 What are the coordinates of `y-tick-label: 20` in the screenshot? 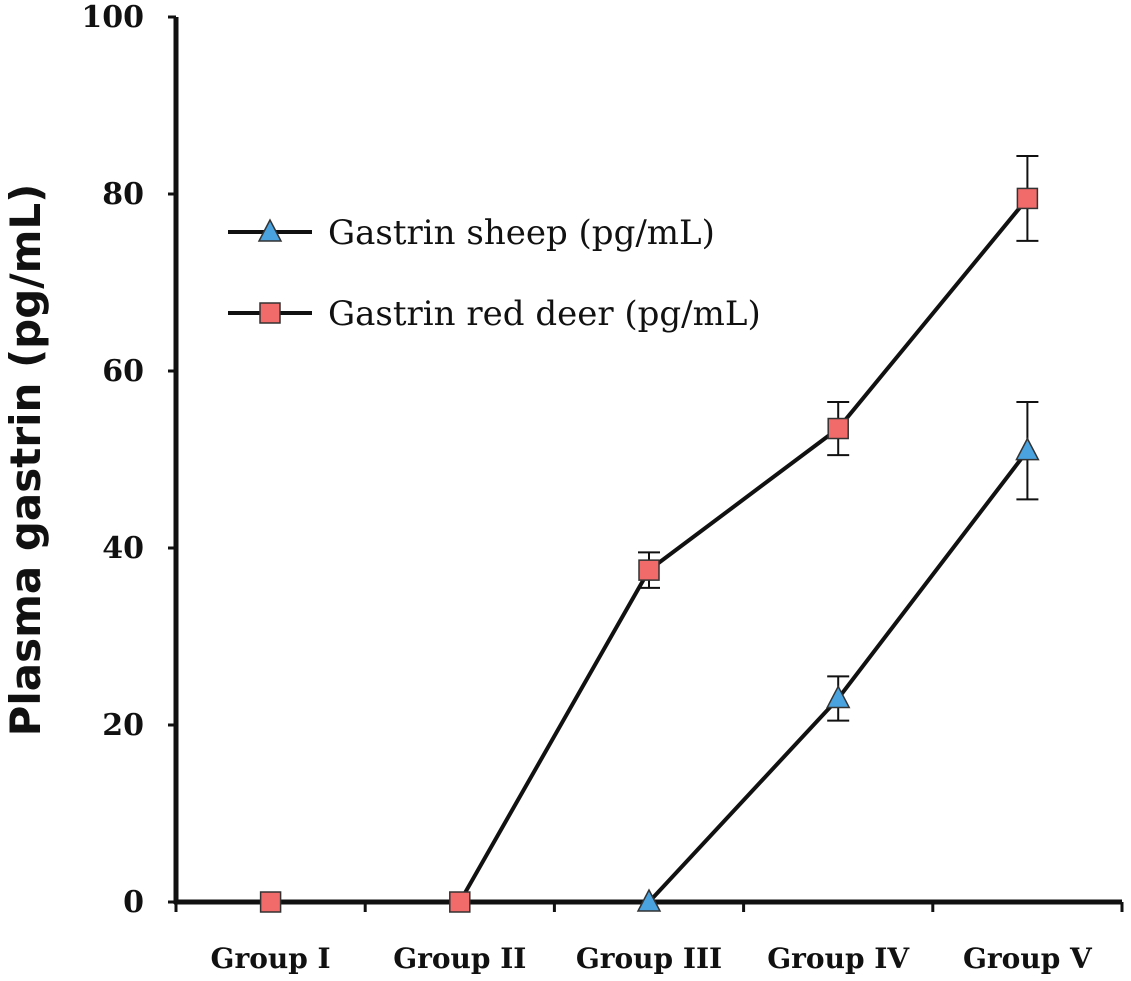 It's located at (123, 725).